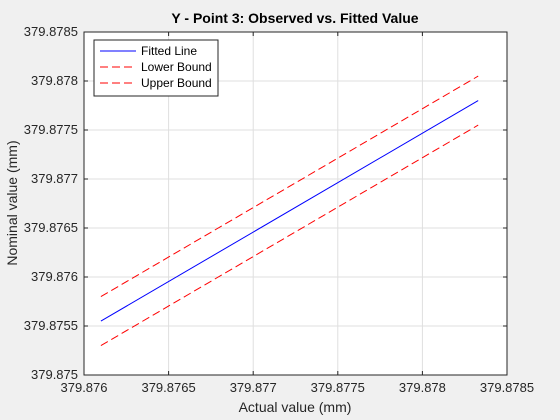 This screenshot has height=420, width=560. I want to click on x-tick-label: 379.878, so click(422, 387).